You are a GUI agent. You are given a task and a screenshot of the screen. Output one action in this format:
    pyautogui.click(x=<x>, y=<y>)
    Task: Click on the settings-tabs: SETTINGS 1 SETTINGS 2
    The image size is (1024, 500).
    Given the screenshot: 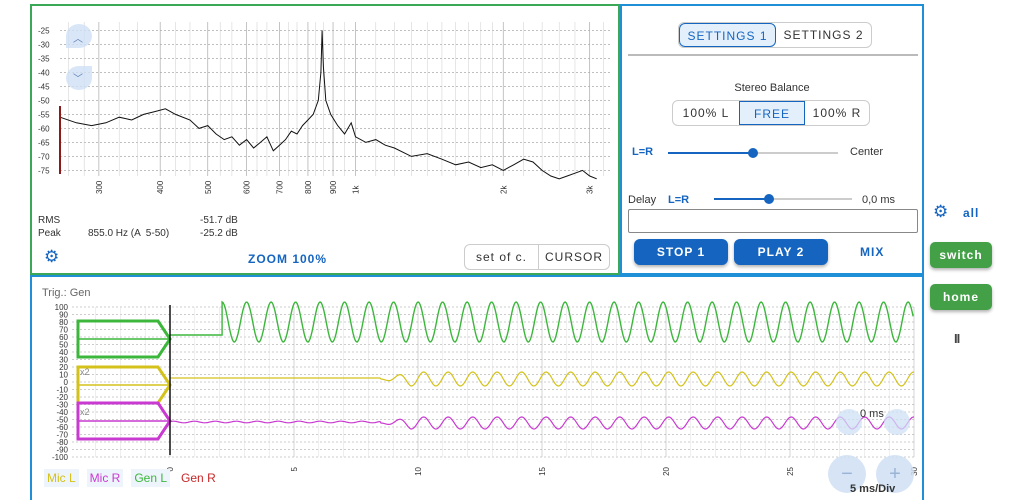 What is the action you would take?
    pyautogui.click(x=775, y=35)
    